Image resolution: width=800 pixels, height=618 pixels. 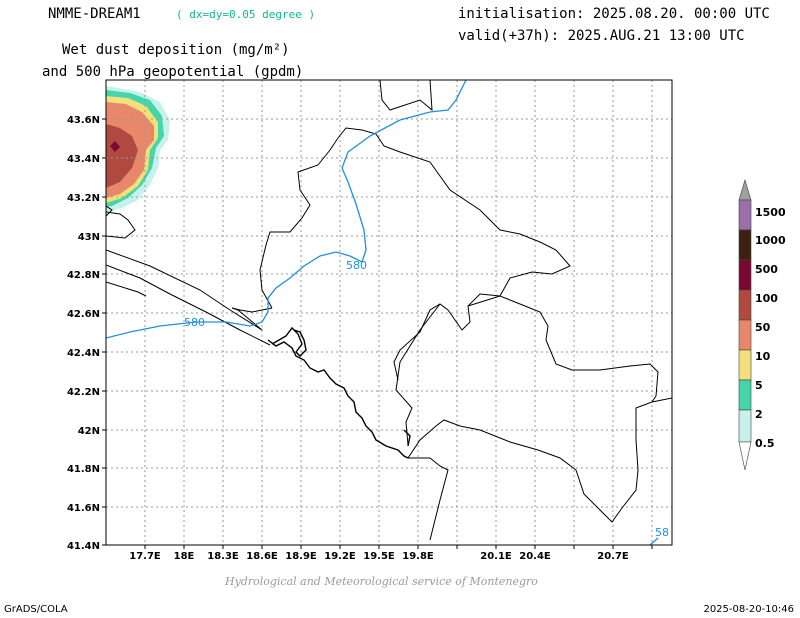 What do you see at coordinates (759, 414) in the screenshot?
I see `colorbar-label: 2` at bounding box center [759, 414].